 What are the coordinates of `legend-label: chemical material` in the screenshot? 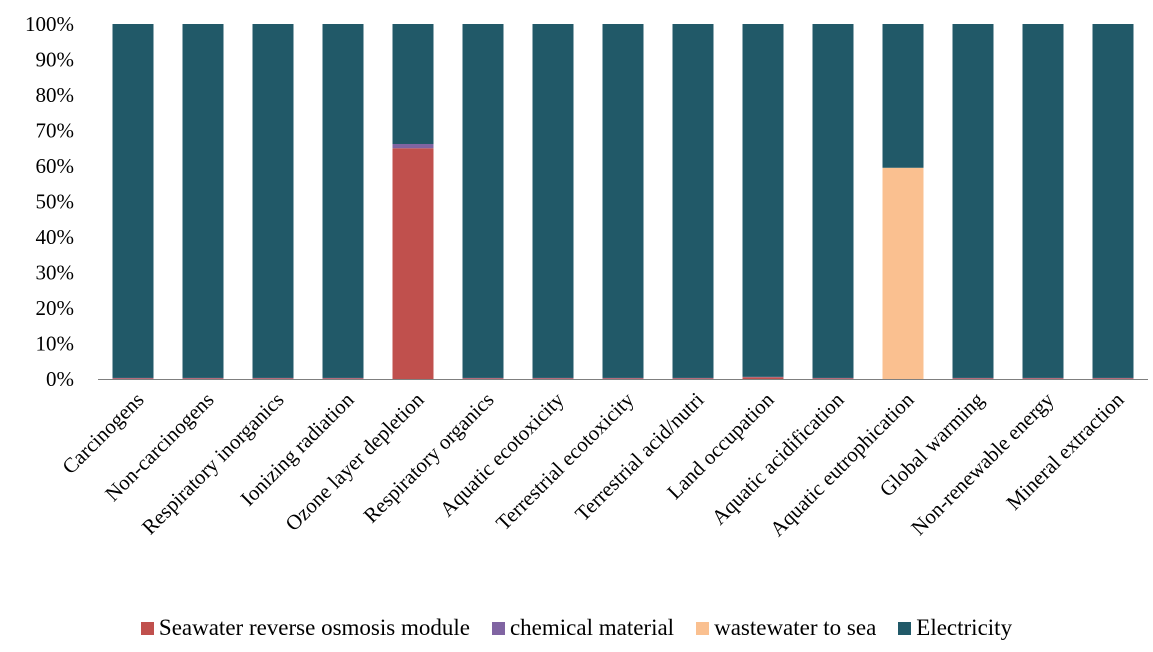 It's located at (592, 627).